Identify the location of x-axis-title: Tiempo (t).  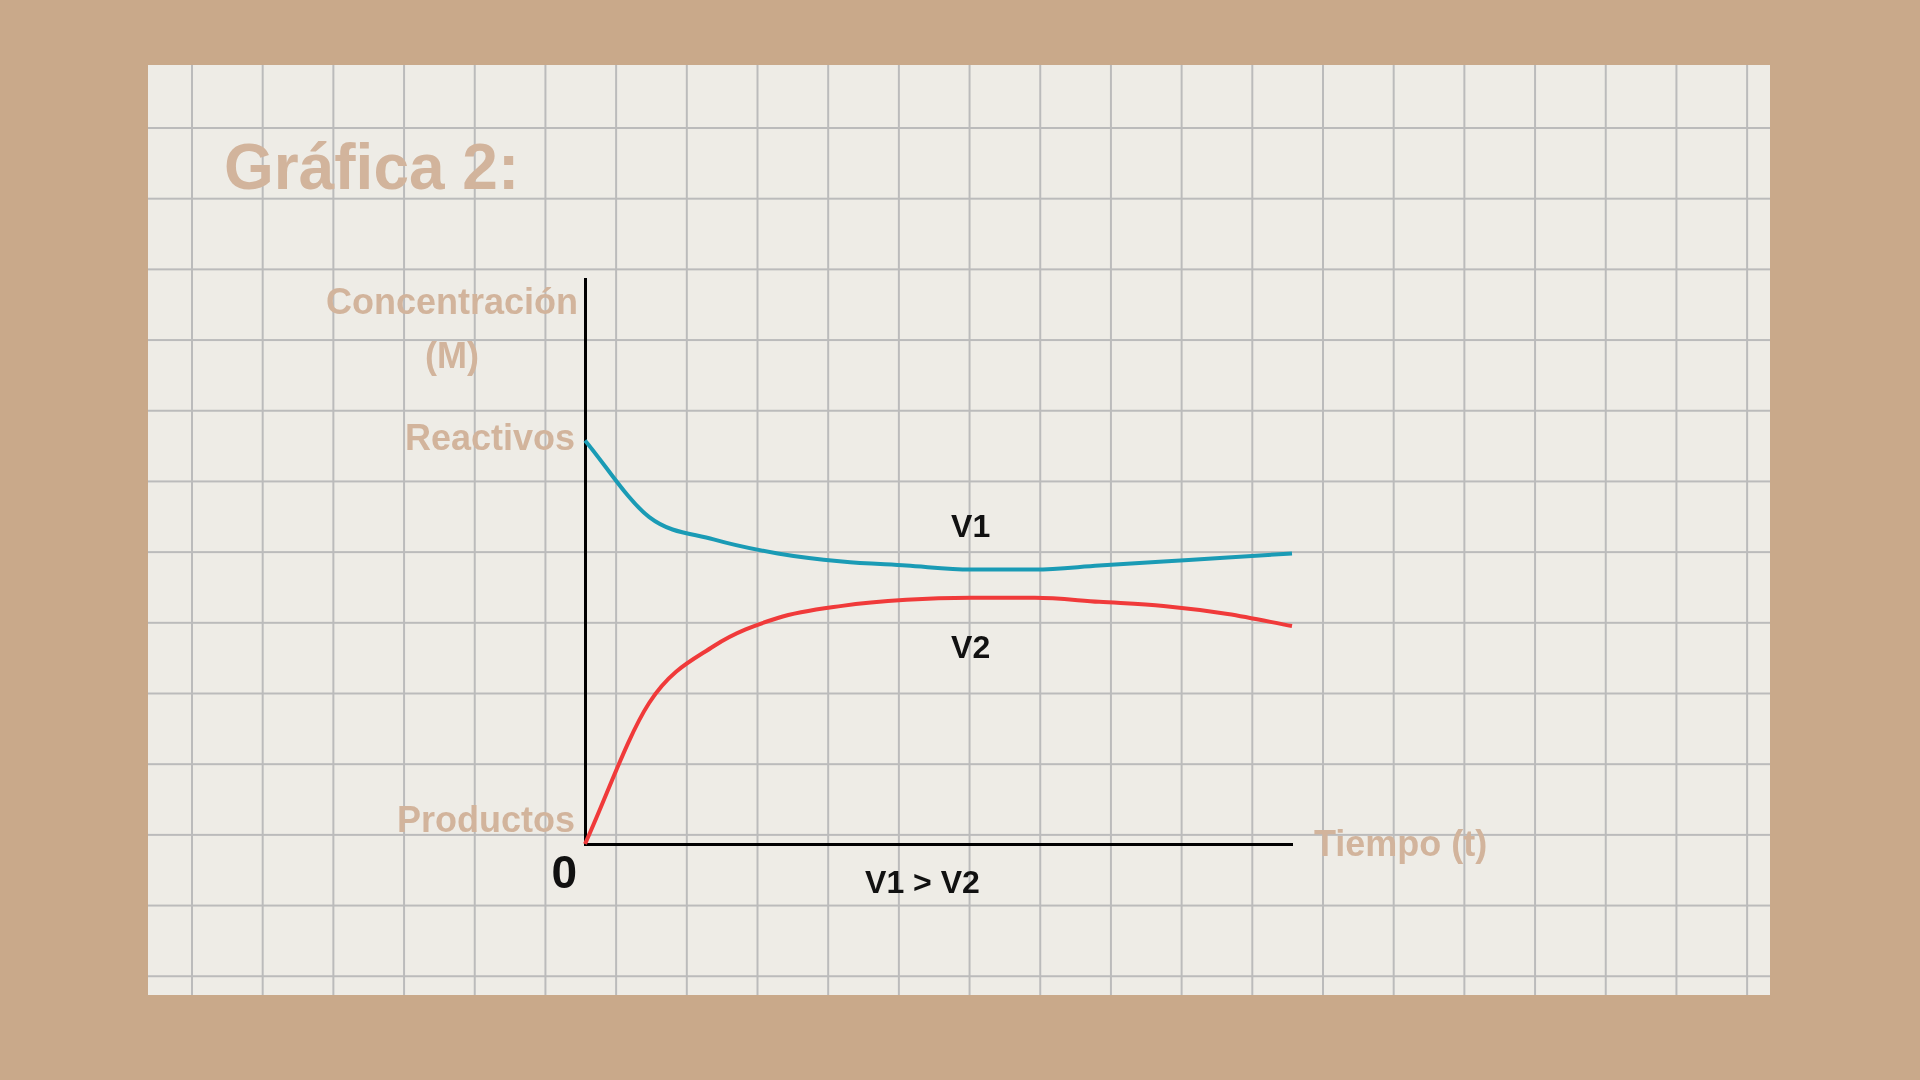
(1401, 843).